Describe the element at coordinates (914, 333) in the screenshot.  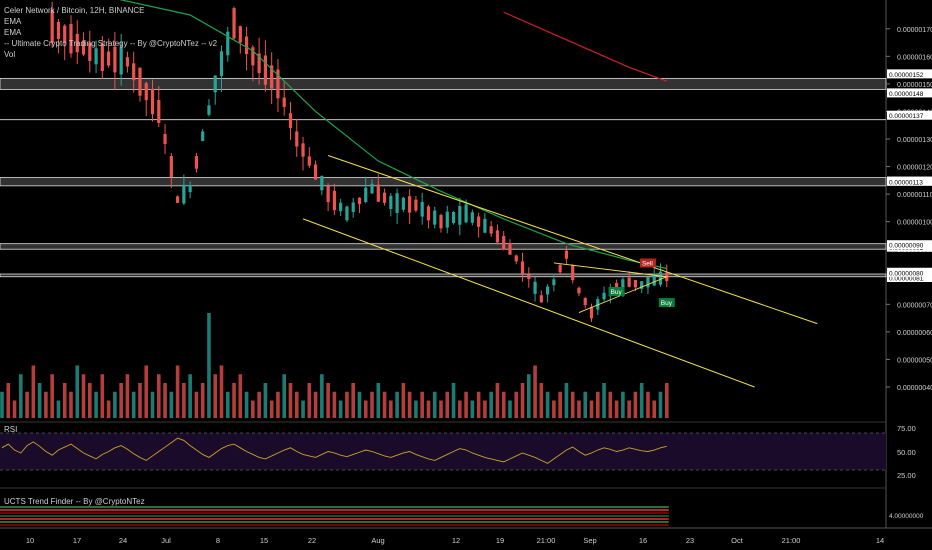
I see `y-tick-label: 0.00000060` at that location.